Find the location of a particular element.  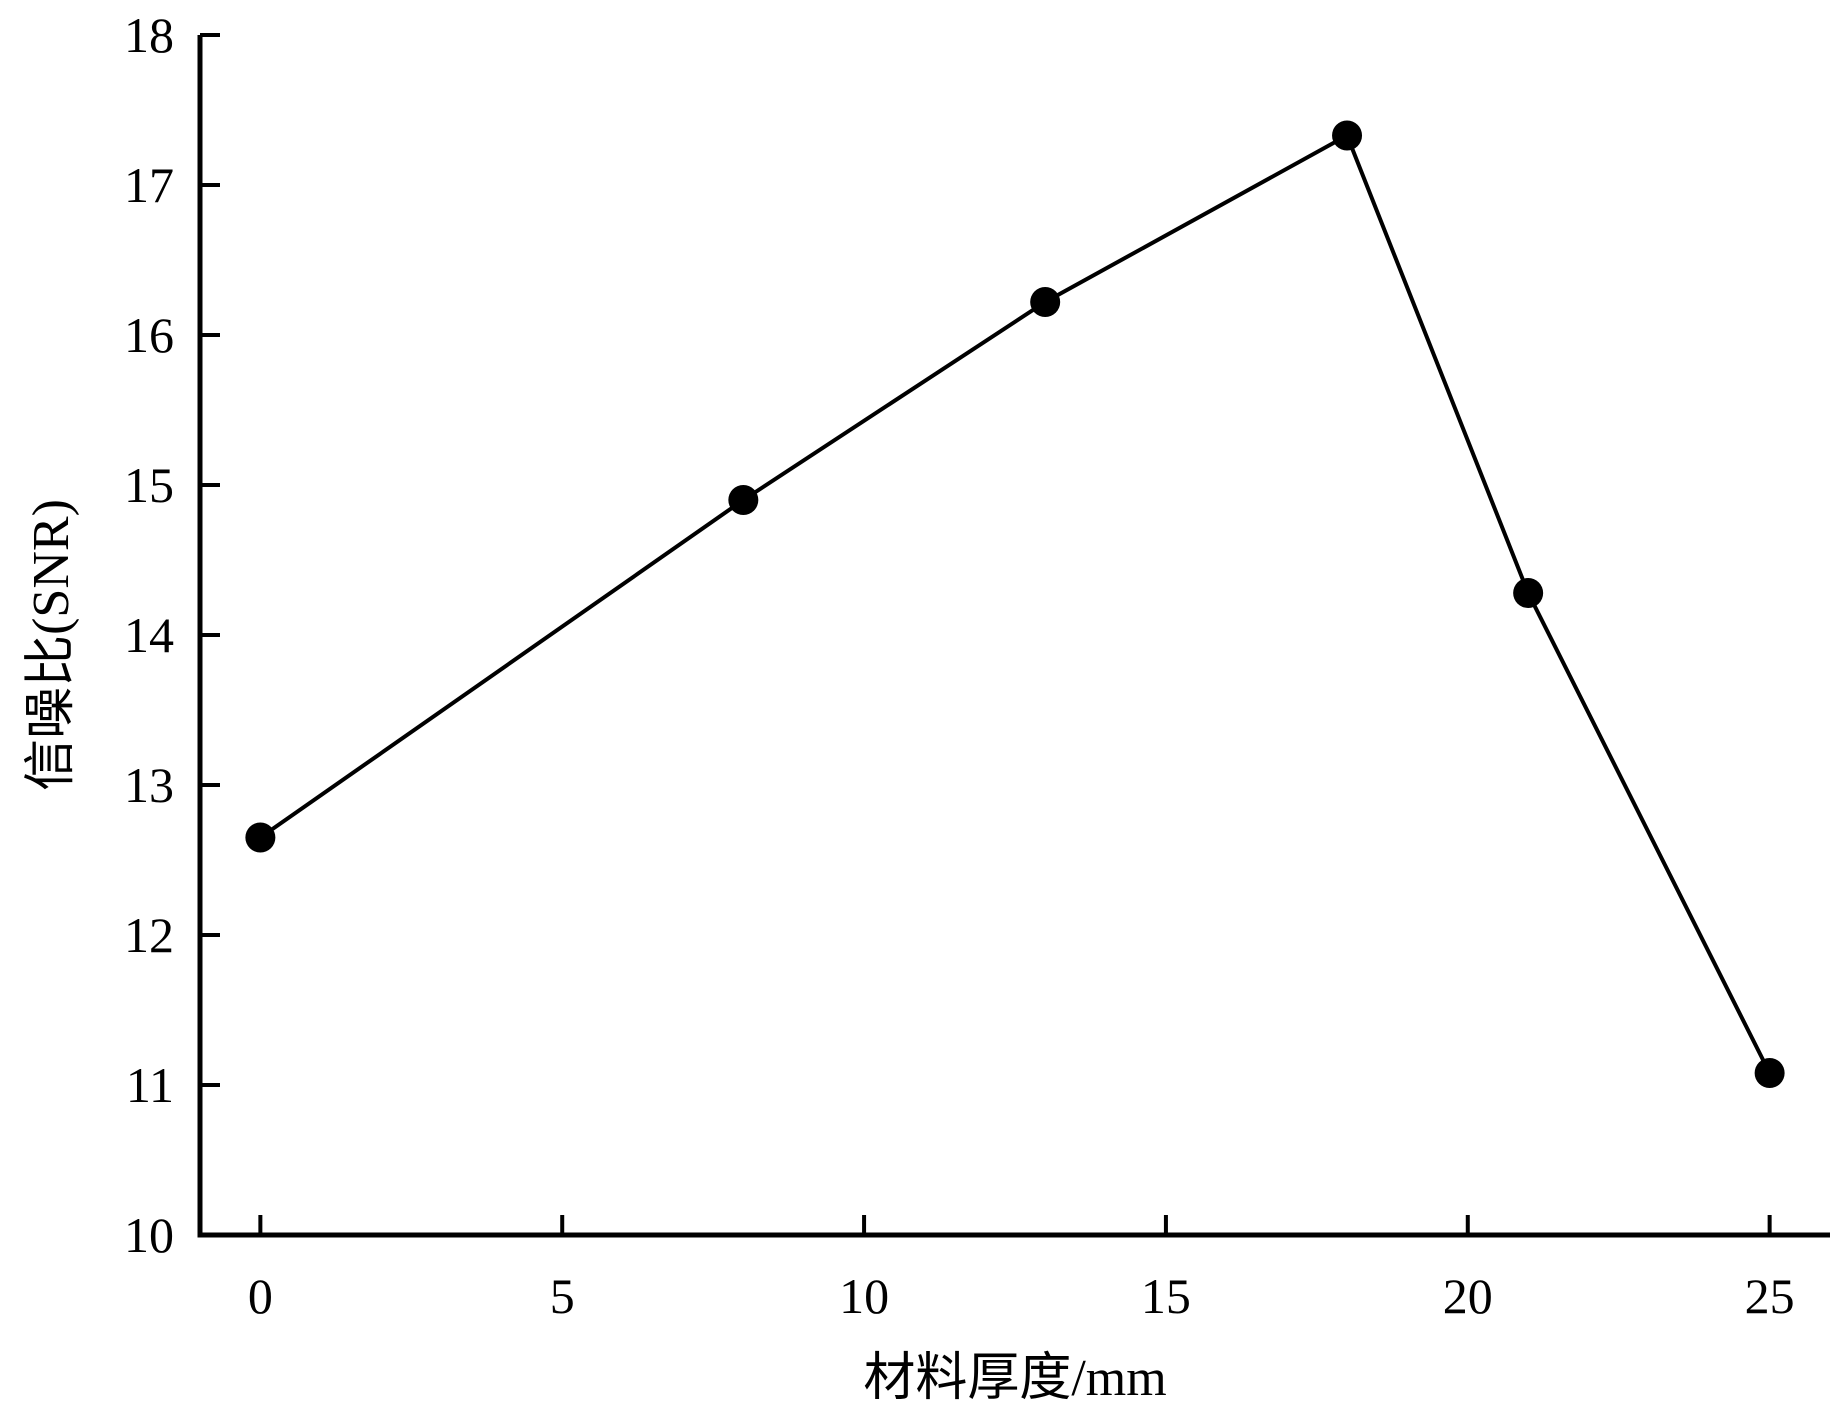

x-tick-label: 20 is located at coordinates (1468, 1296).